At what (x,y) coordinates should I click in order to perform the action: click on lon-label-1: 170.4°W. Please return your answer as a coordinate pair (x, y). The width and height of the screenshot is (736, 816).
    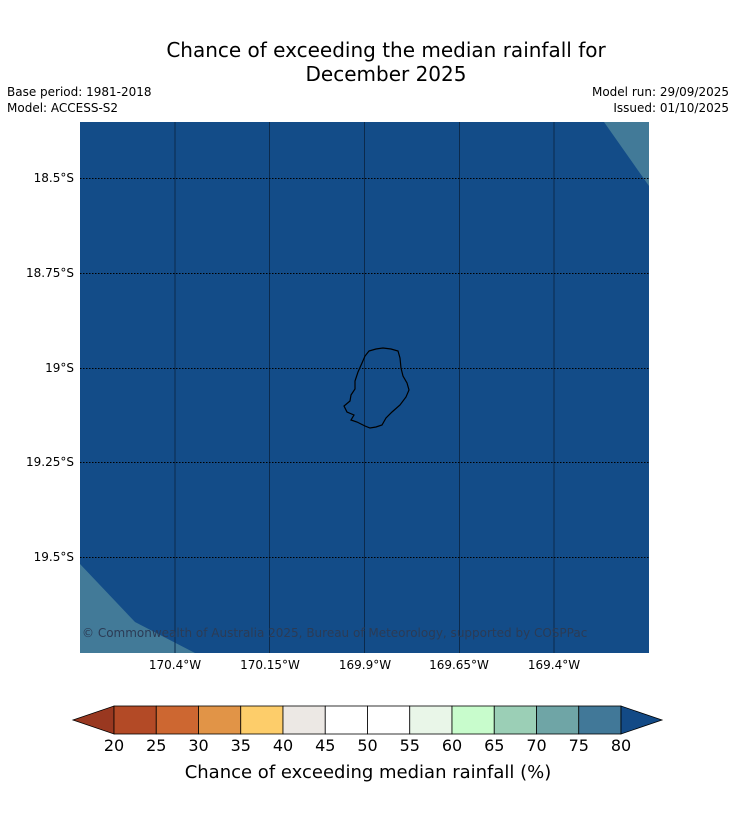
    Looking at the image, I should click on (175, 665).